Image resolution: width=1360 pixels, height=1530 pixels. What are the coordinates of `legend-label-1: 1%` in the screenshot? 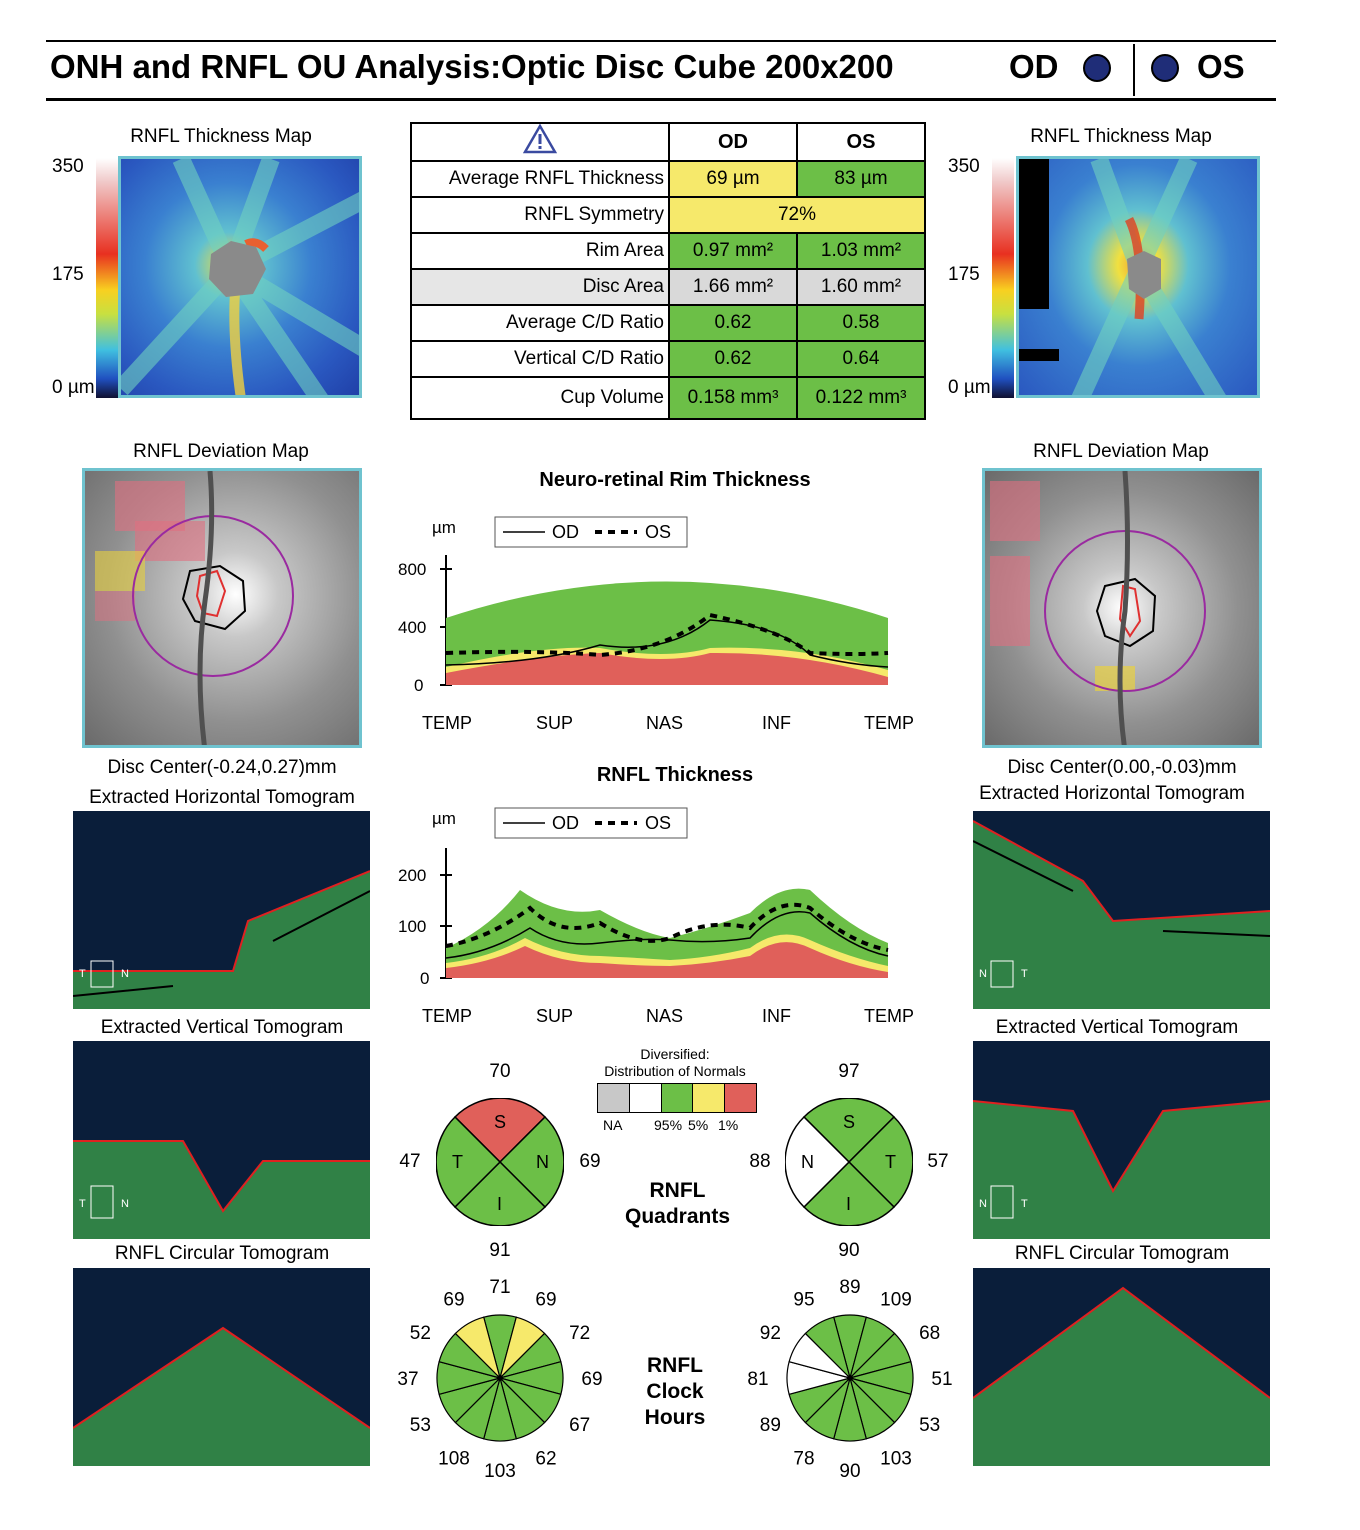 It's located at (728, 1125).